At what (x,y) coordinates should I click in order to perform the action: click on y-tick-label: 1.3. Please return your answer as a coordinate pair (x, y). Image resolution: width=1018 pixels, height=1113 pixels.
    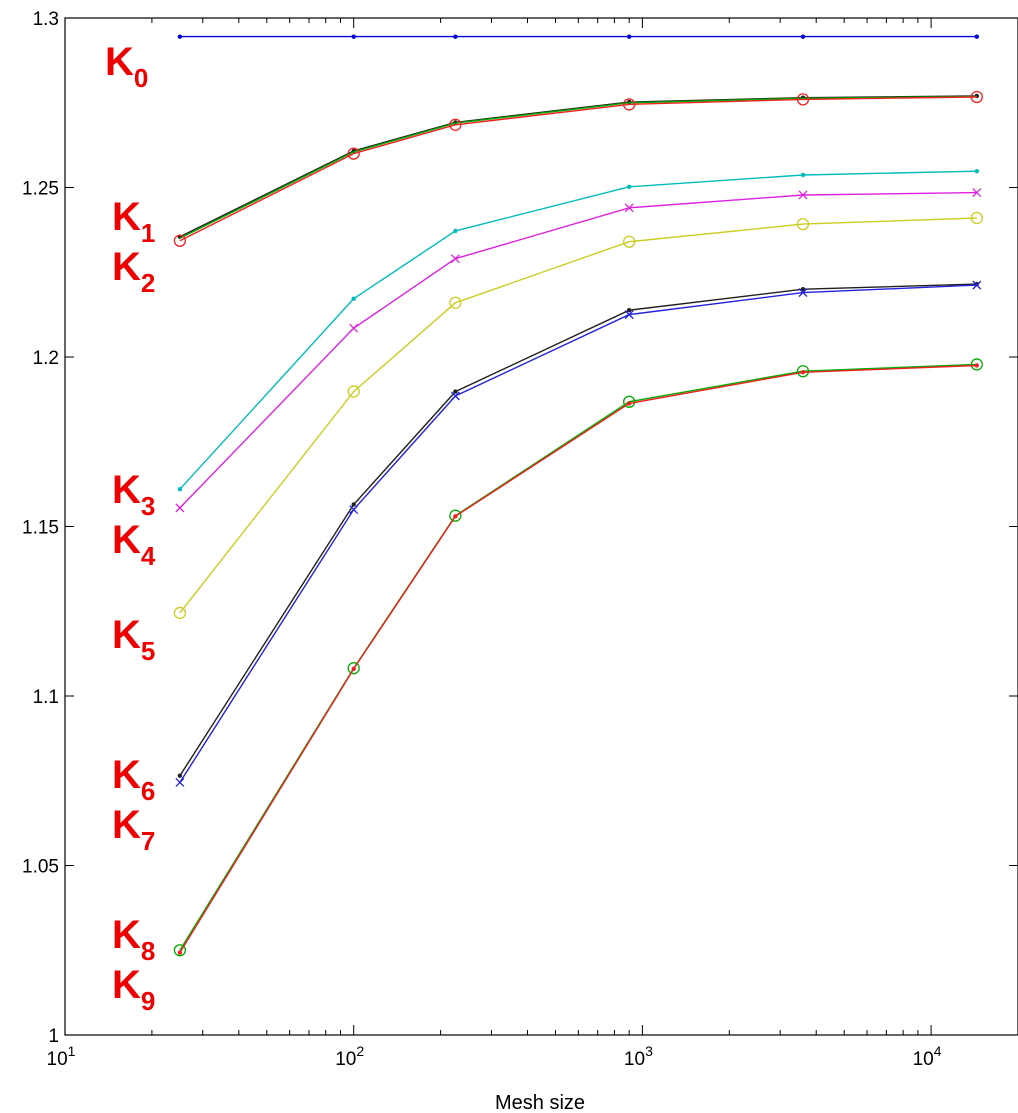
    Looking at the image, I should click on (46, 19).